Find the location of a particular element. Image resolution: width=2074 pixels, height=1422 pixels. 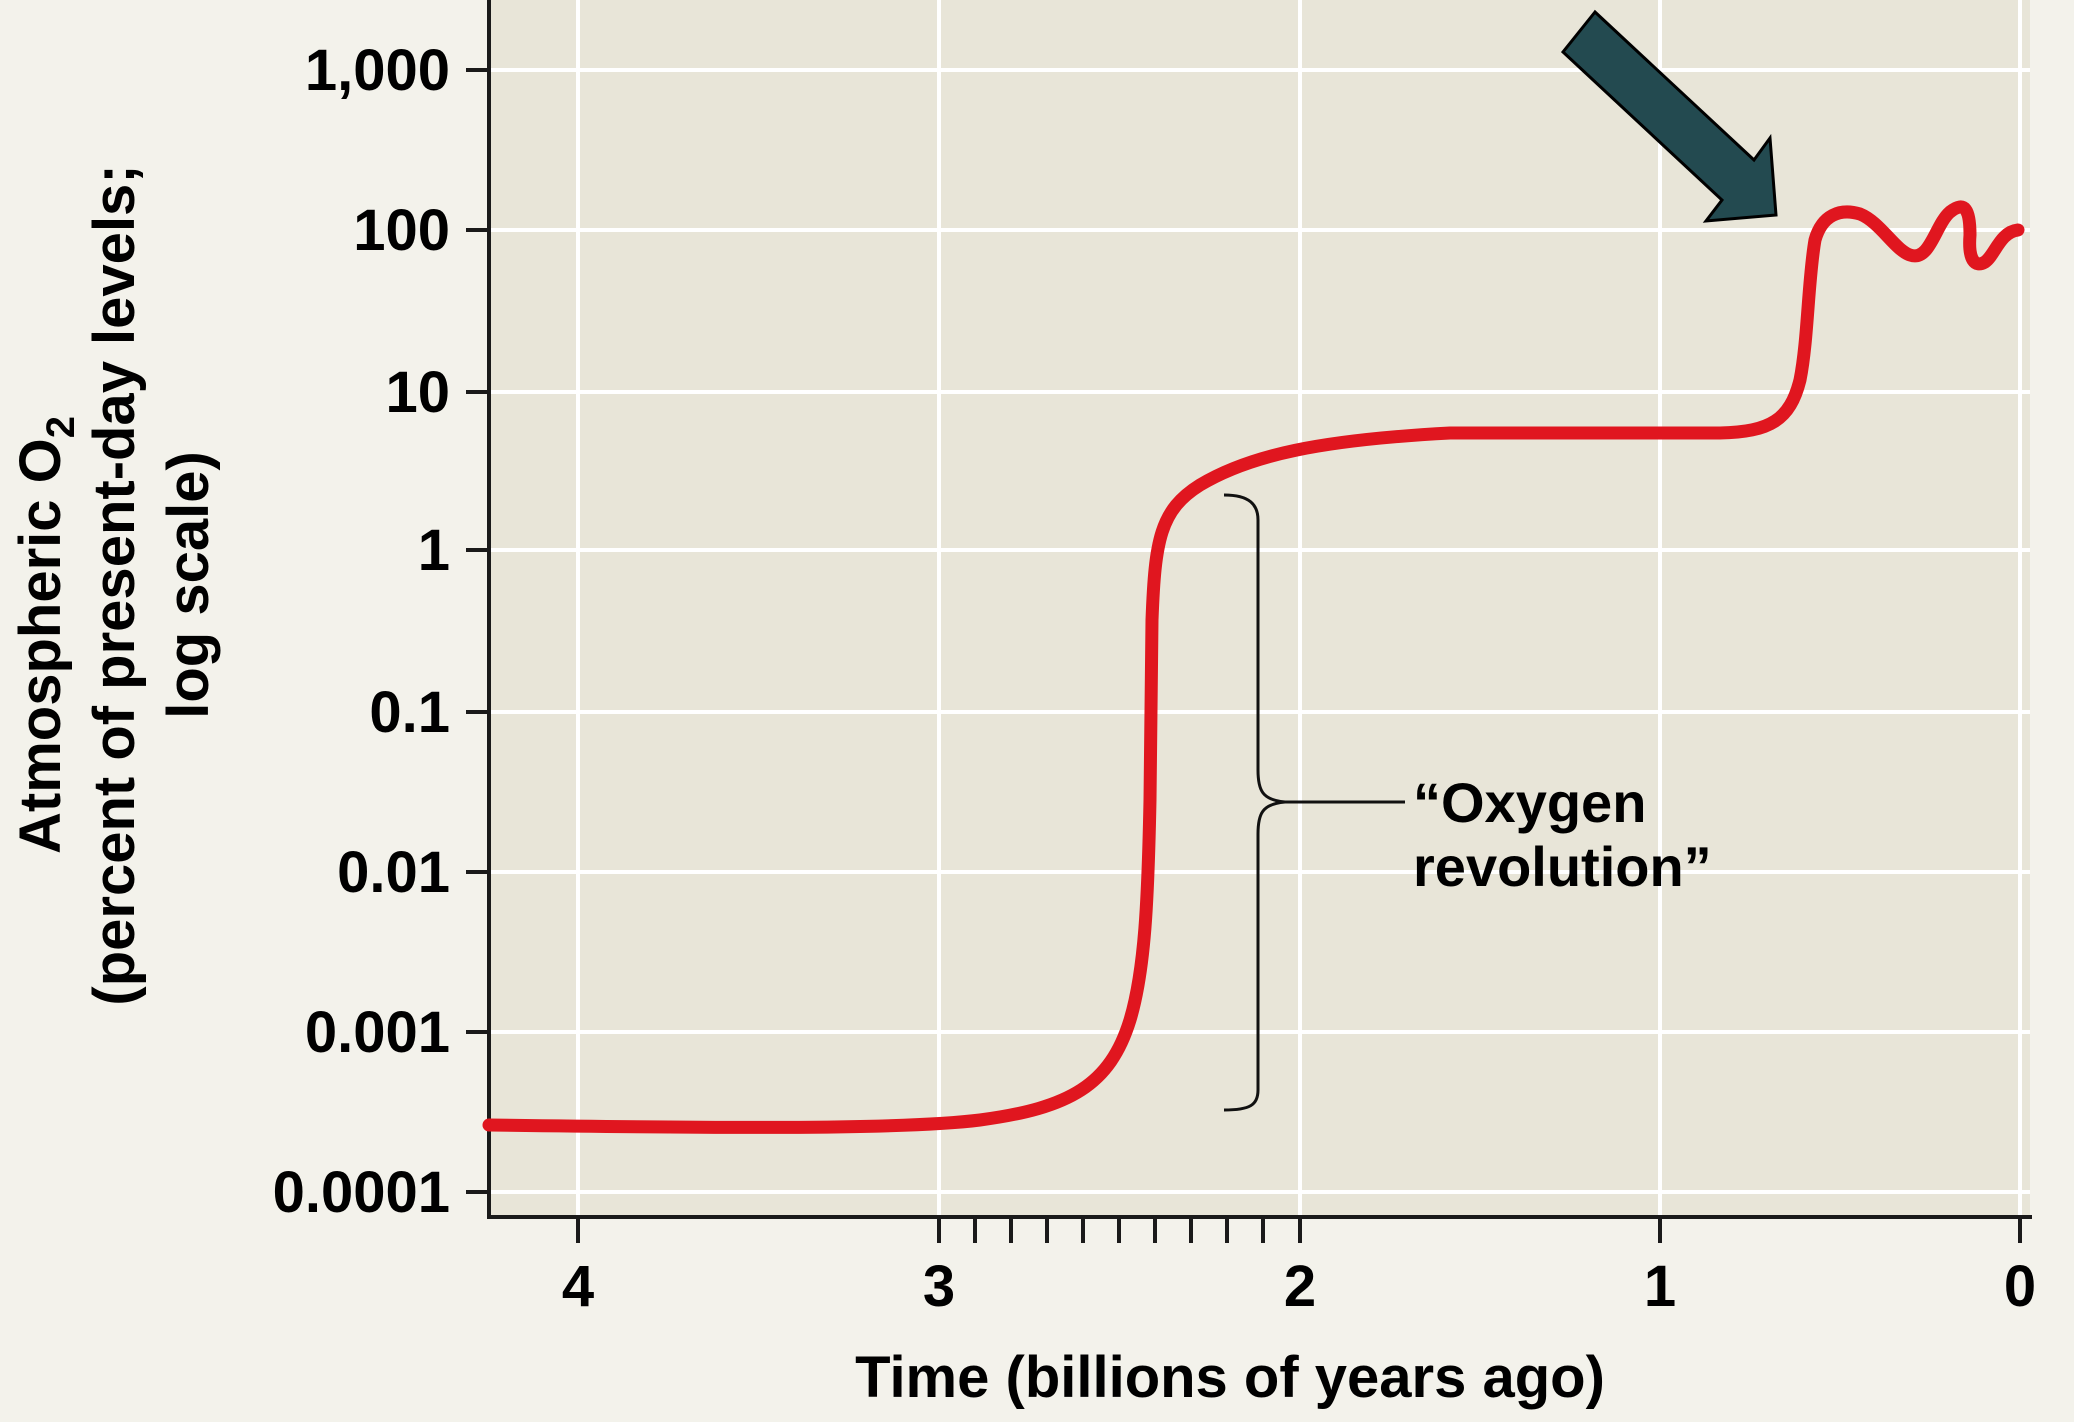

y-title-main: Atmospheric O is located at coordinates (40, 646).